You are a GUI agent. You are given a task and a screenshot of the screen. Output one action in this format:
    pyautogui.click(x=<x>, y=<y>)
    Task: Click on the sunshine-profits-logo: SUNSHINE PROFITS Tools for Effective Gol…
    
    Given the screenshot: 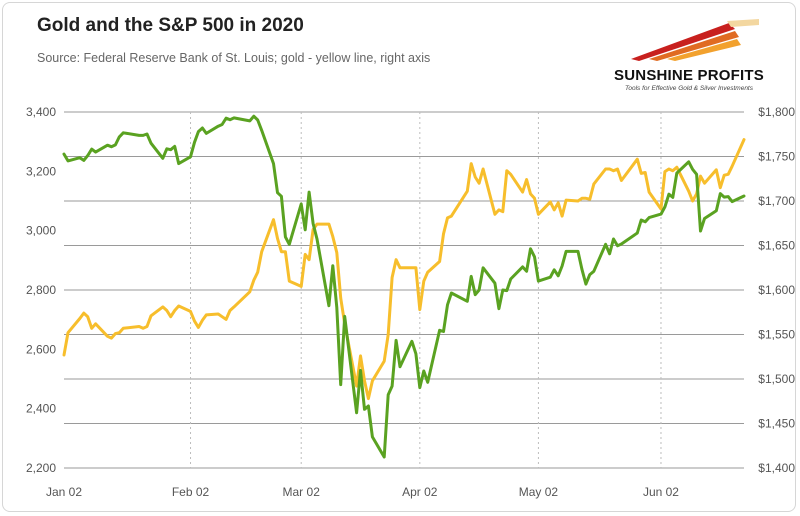 What is the action you would take?
    pyautogui.click(x=689, y=55)
    